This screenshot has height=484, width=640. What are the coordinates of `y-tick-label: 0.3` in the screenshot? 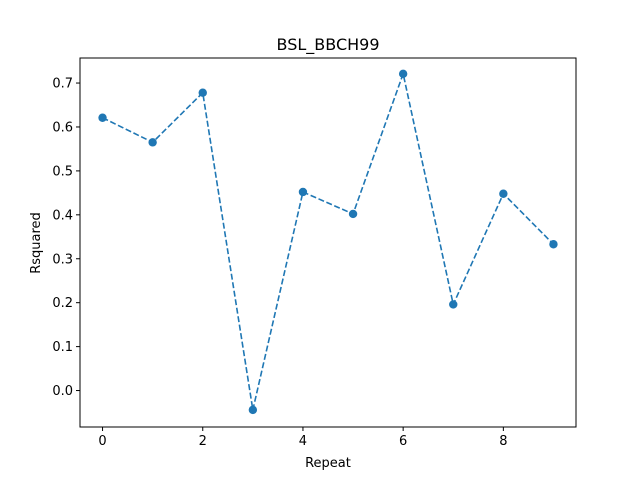 It's located at (62, 259).